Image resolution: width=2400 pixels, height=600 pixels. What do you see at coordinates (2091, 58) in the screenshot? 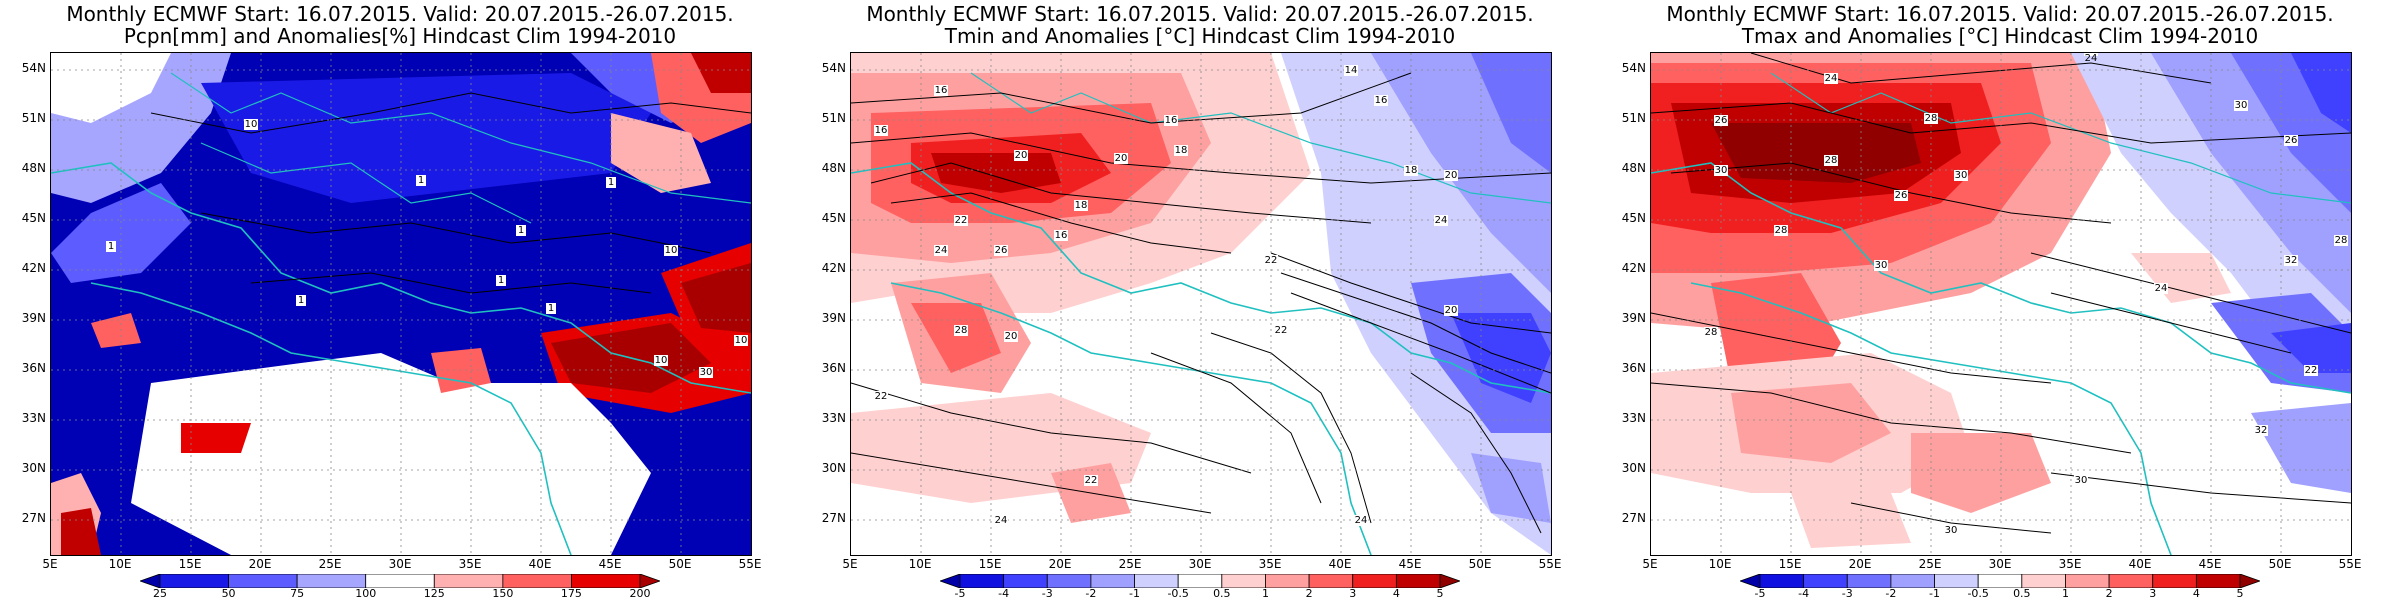
I see `contour-label: 24` at bounding box center [2091, 58].